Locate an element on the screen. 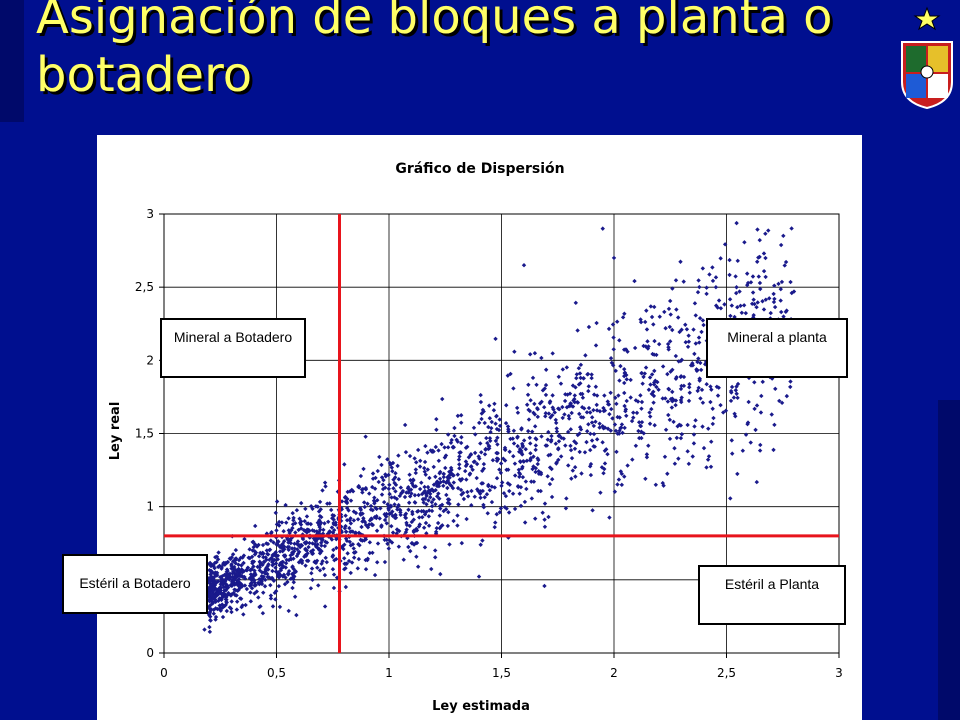 The image size is (960, 720). x-tick-label: 3 is located at coordinates (839, 673).